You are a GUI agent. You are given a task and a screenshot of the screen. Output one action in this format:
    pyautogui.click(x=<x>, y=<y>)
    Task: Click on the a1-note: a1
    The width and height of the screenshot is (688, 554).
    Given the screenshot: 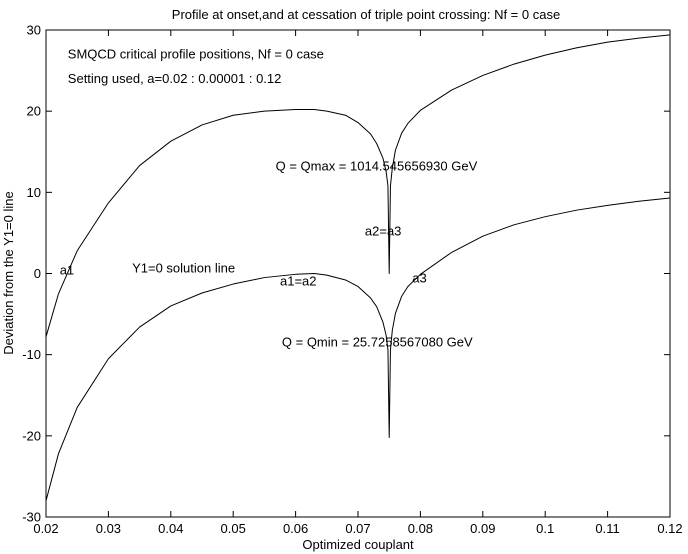 What is the action you would take?
    pyautogui.click(x=67, y=269)
    